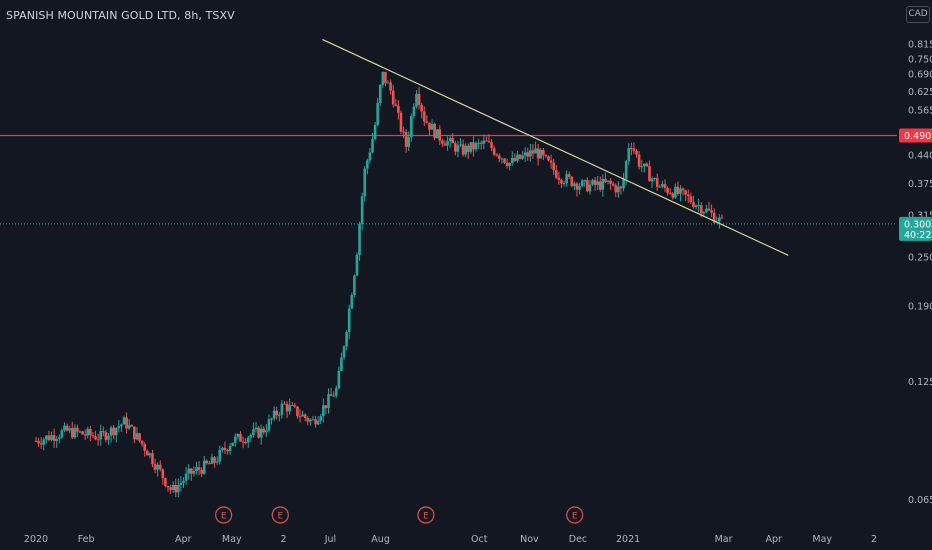  What do you see at coordinates (920, 44) in the screenshot?
I see `price-axis-label: 0.815` at bounding box center [920, 44].